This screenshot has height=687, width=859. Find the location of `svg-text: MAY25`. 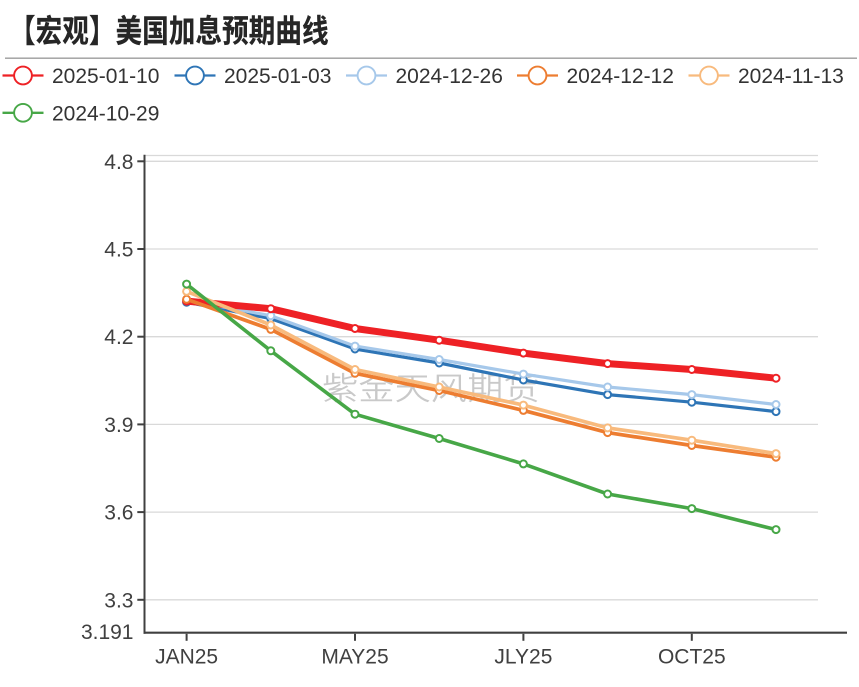

svg-text: MAY25 is located at coordinates (354, 657).